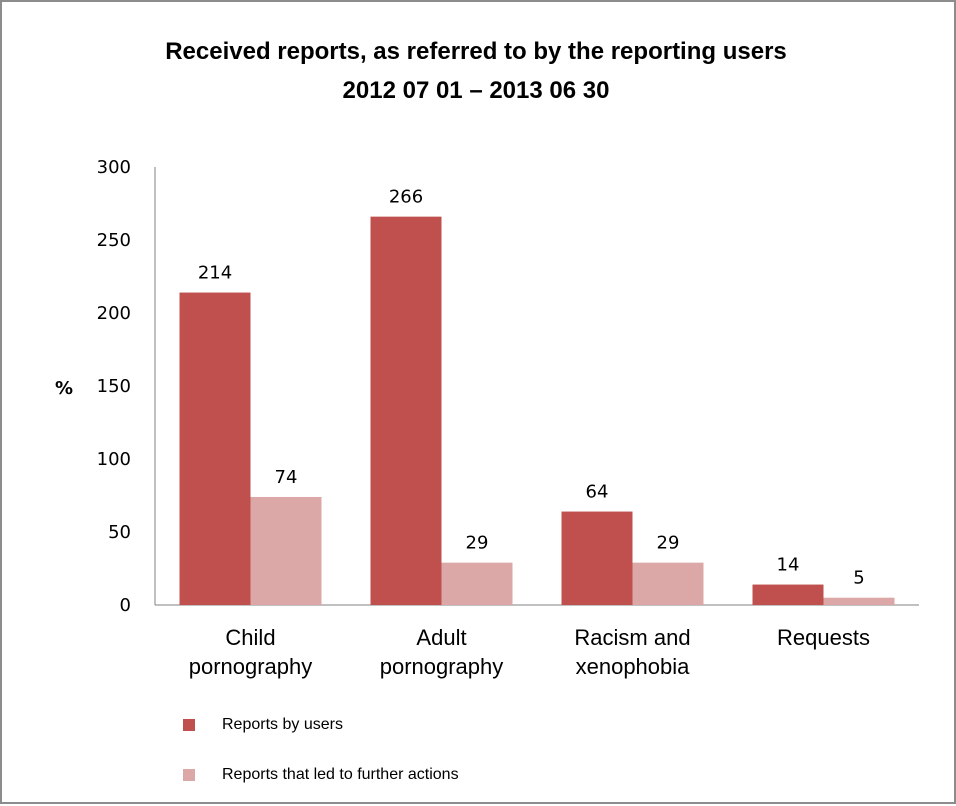 This screenshot has width=956, height=806. What do you see at coordinates (597, 492) in the screenshot?
I see `data-label: 64` at bounding box center [597, 492].